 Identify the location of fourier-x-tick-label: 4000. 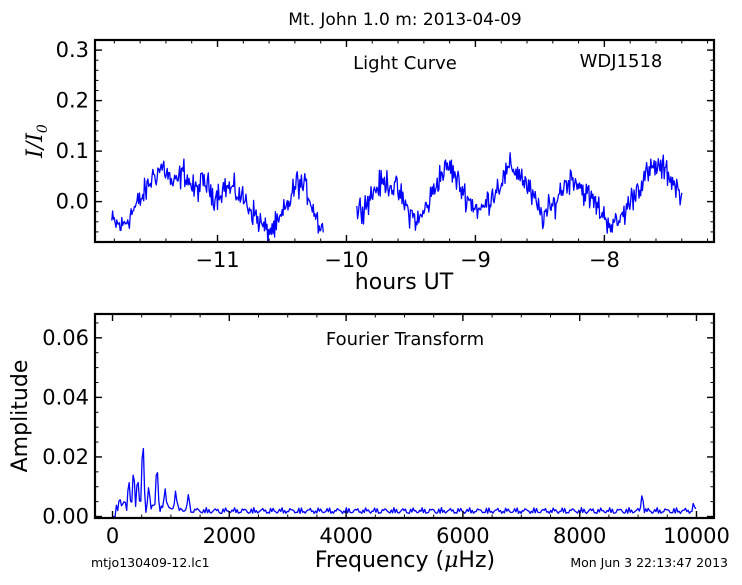
(345, 536).